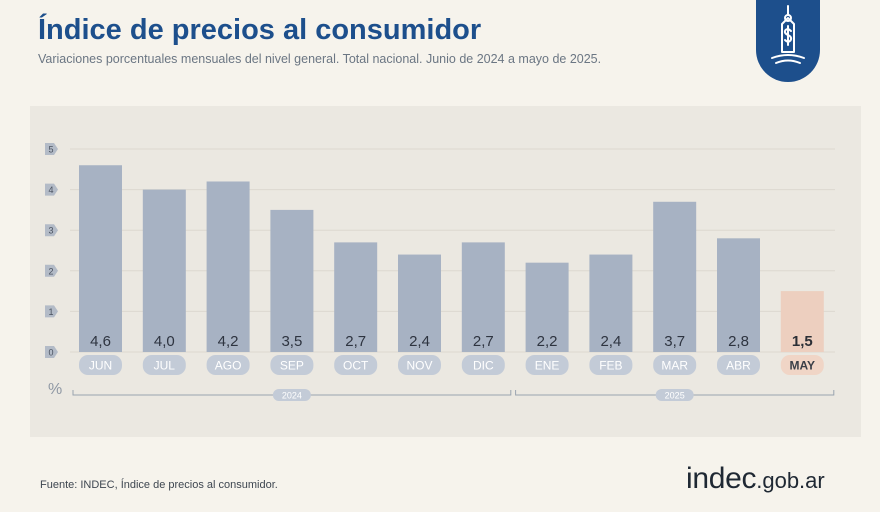 The height and width of the screenshot is (512, 880). I want to click on x-tick-label: DIC, so click(483, 366).